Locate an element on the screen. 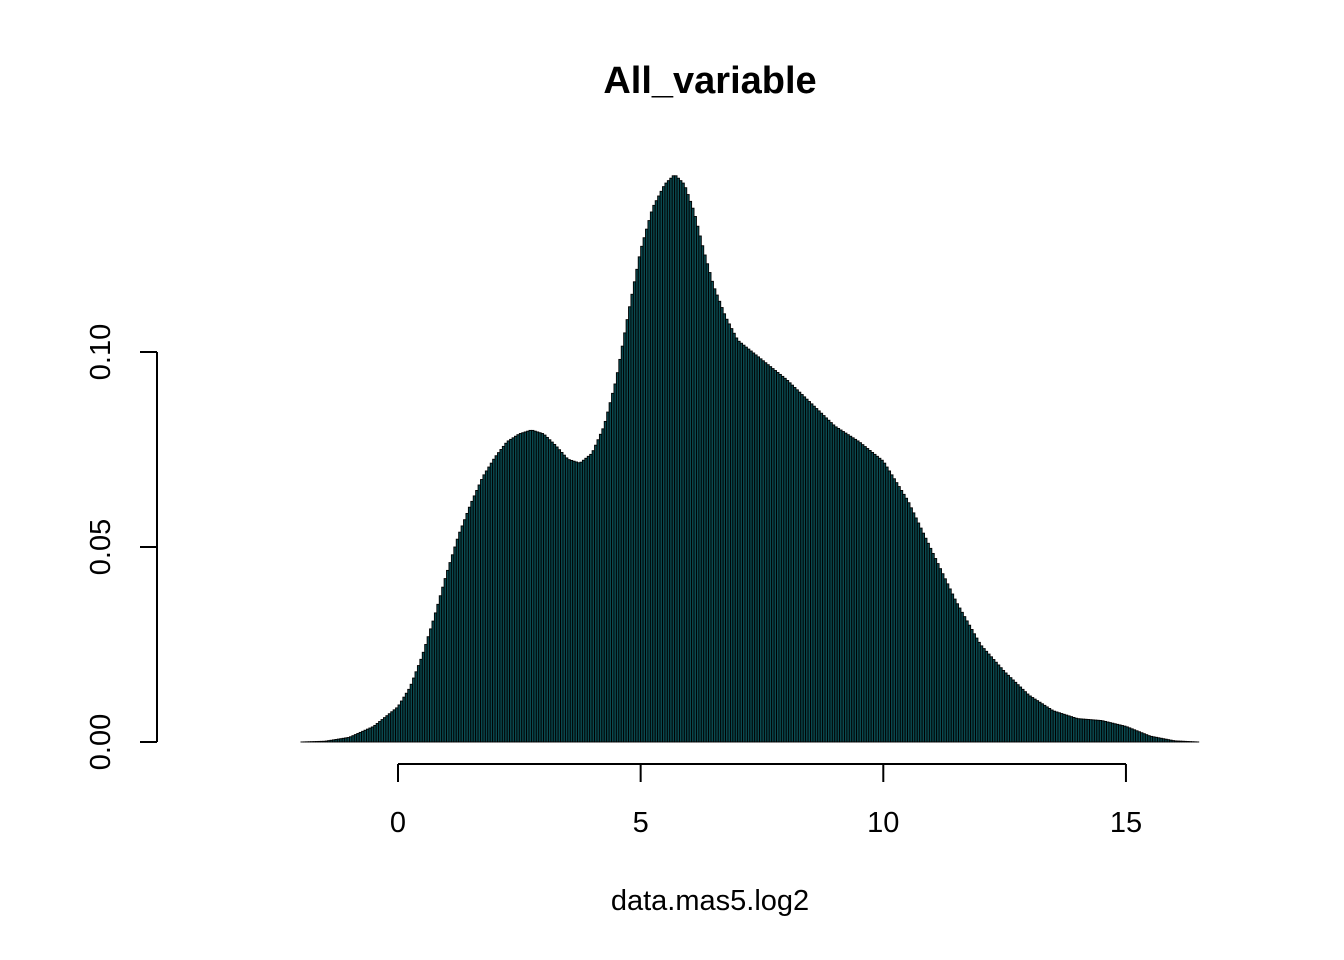  x-axis-label: data.mas5.log2 is located at coordinates (710, 901).